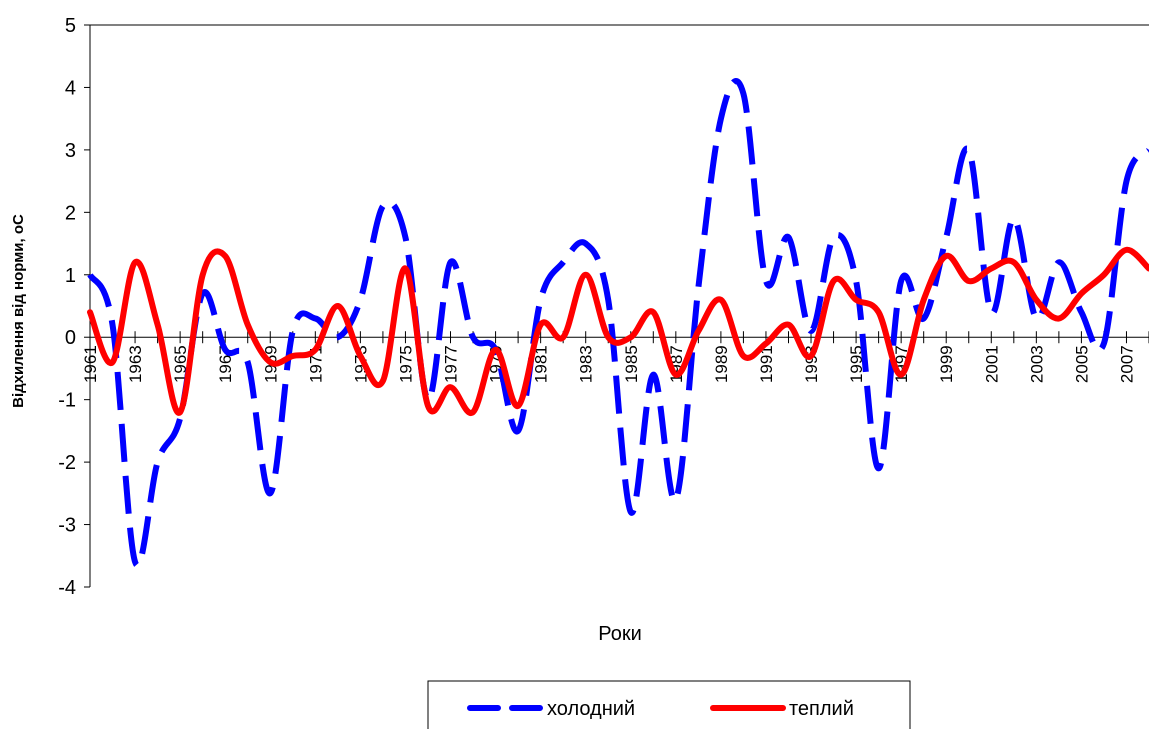 This screenshot has height=734, width=1149. I want to click on y-axis: 5 4 3 2 1 0 -1 -2 -3 -4, so click(74, 307).